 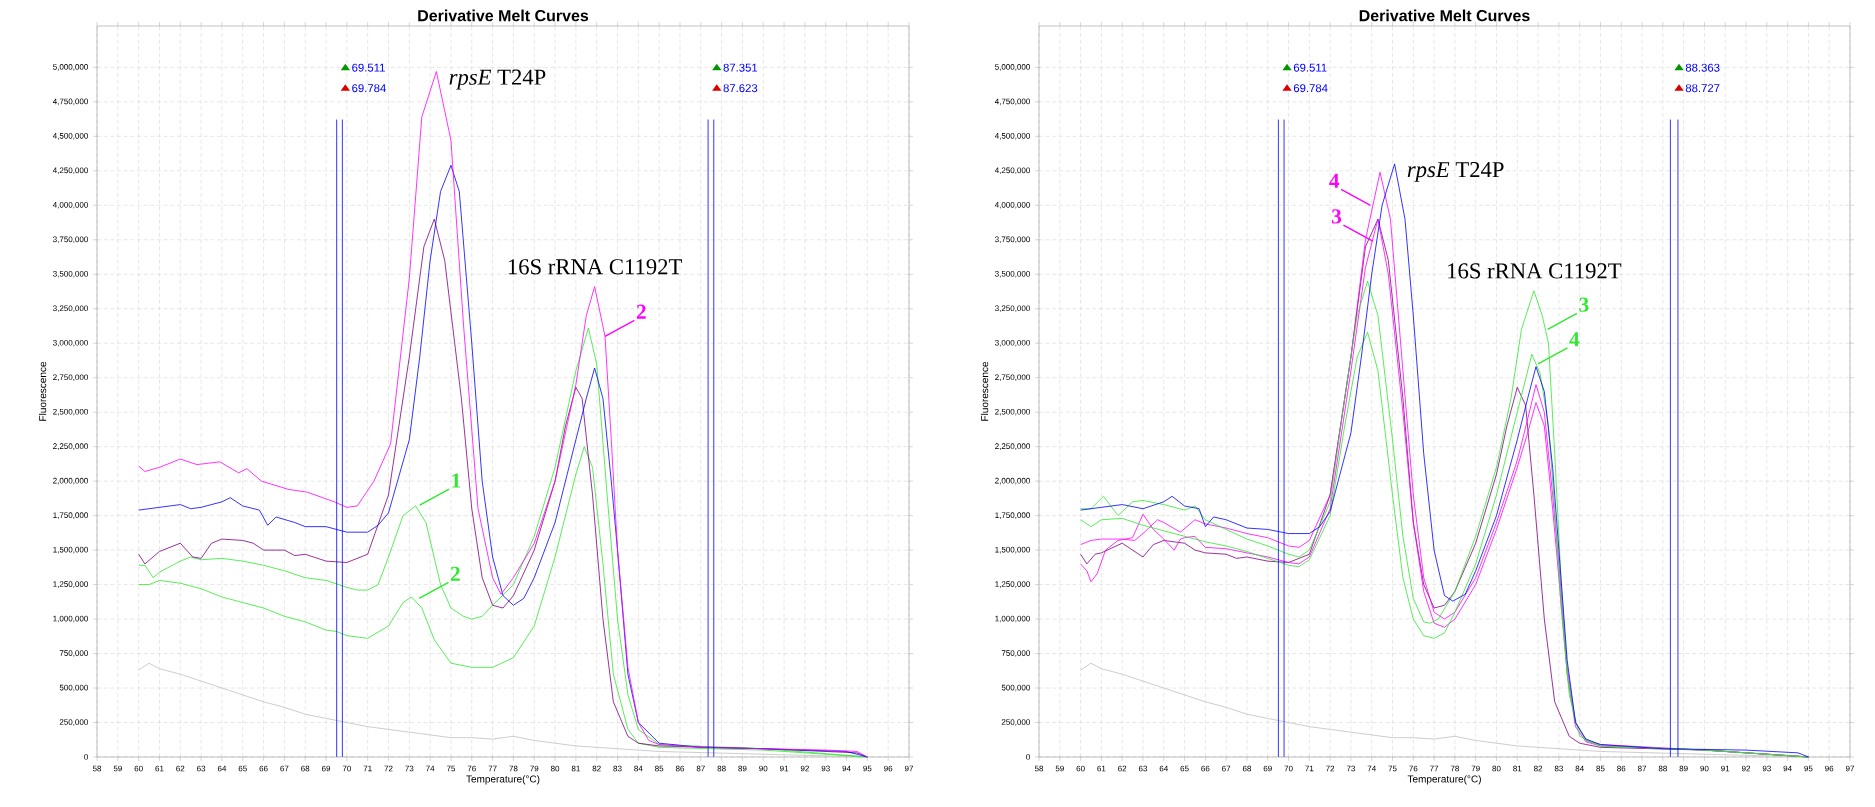 What do you see at coordinates (740, 67) in the screenshot?
I see `ref-line-label: 87.351` at bounding box center [740, 67].